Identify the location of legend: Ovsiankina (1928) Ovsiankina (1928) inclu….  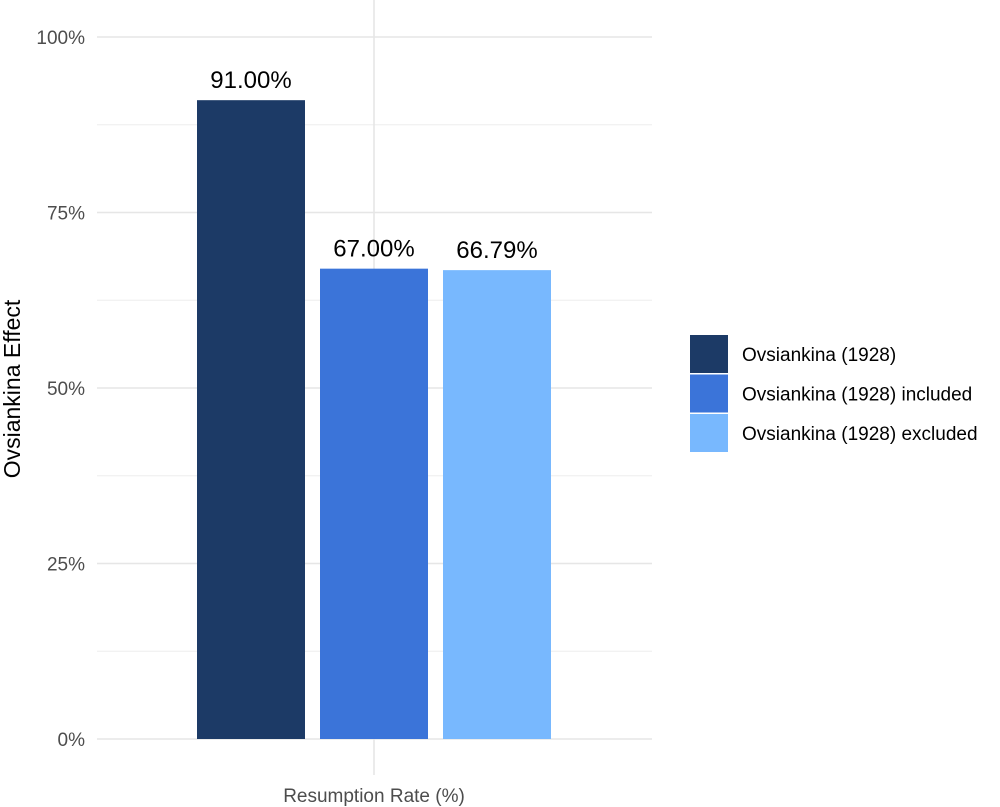
(834, 393).